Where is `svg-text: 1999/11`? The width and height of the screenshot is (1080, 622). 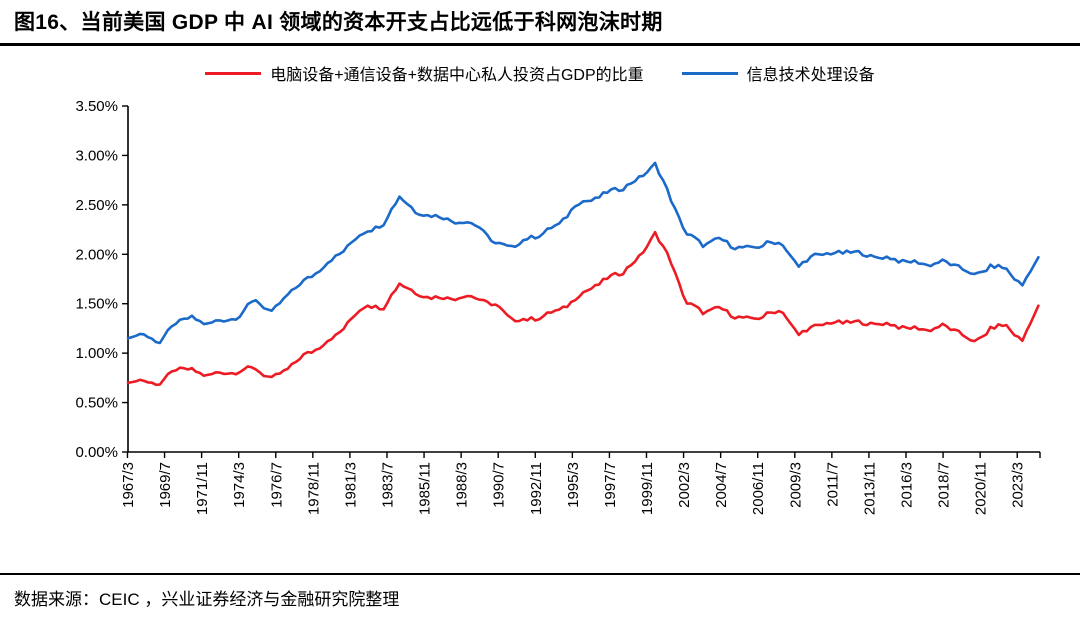
svg-text: 1999/11 is located at coordinates (647, 488).